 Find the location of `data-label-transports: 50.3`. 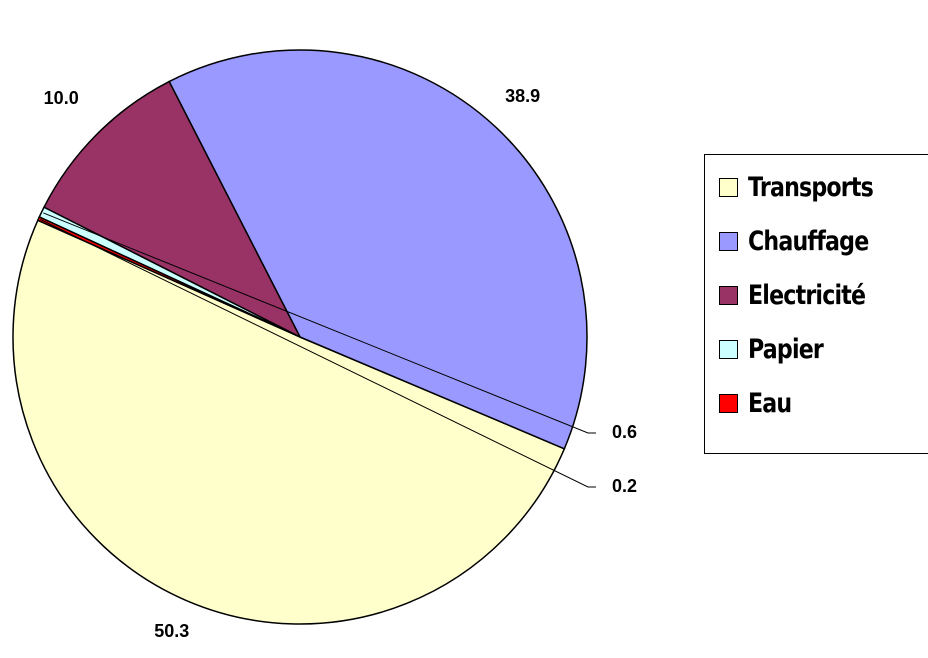

data-label-transports: 50.3 is located at coordinates (171, 631).